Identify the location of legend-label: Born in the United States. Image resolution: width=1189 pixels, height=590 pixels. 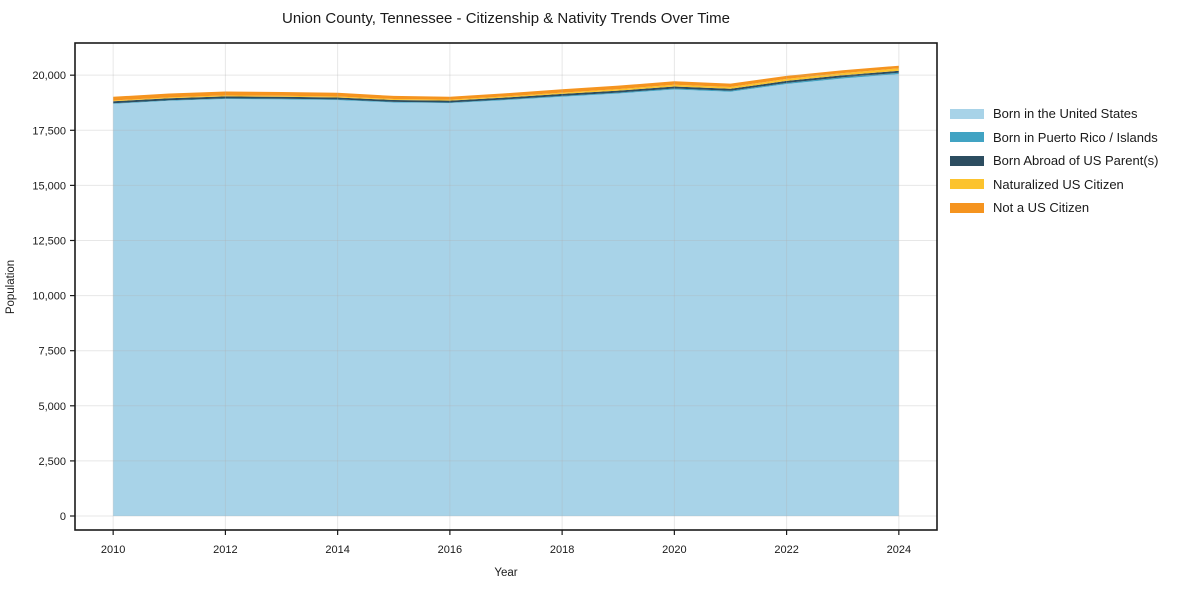
(1065, 114).